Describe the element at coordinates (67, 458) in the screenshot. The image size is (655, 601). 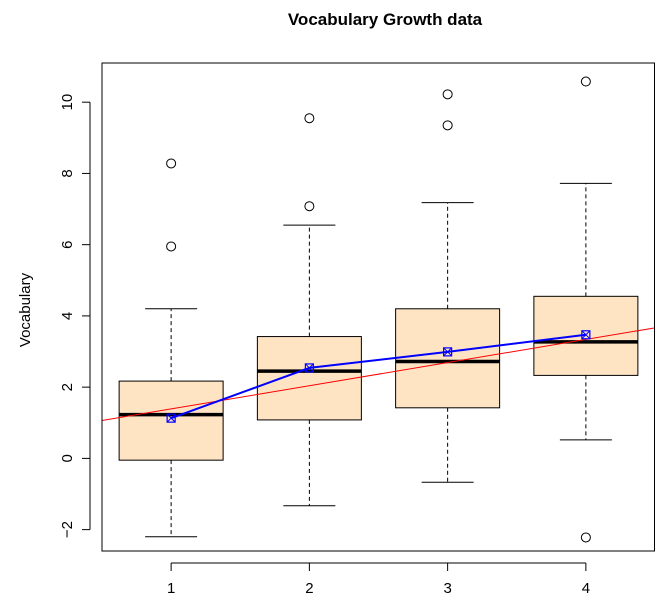
I see `y-tick-label: 0` at that location.